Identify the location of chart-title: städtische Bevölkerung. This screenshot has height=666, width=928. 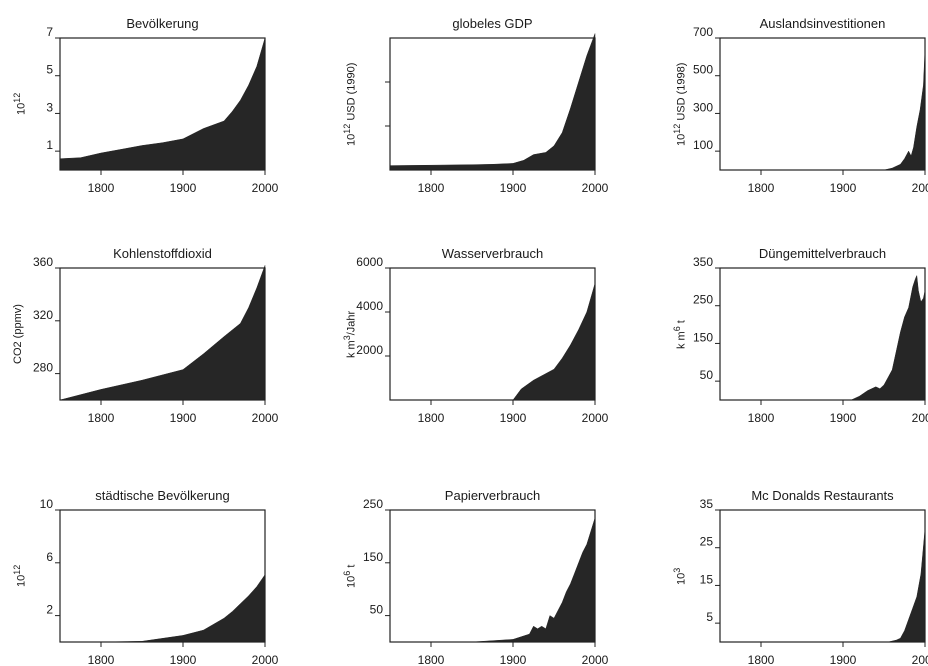
(162, 495).